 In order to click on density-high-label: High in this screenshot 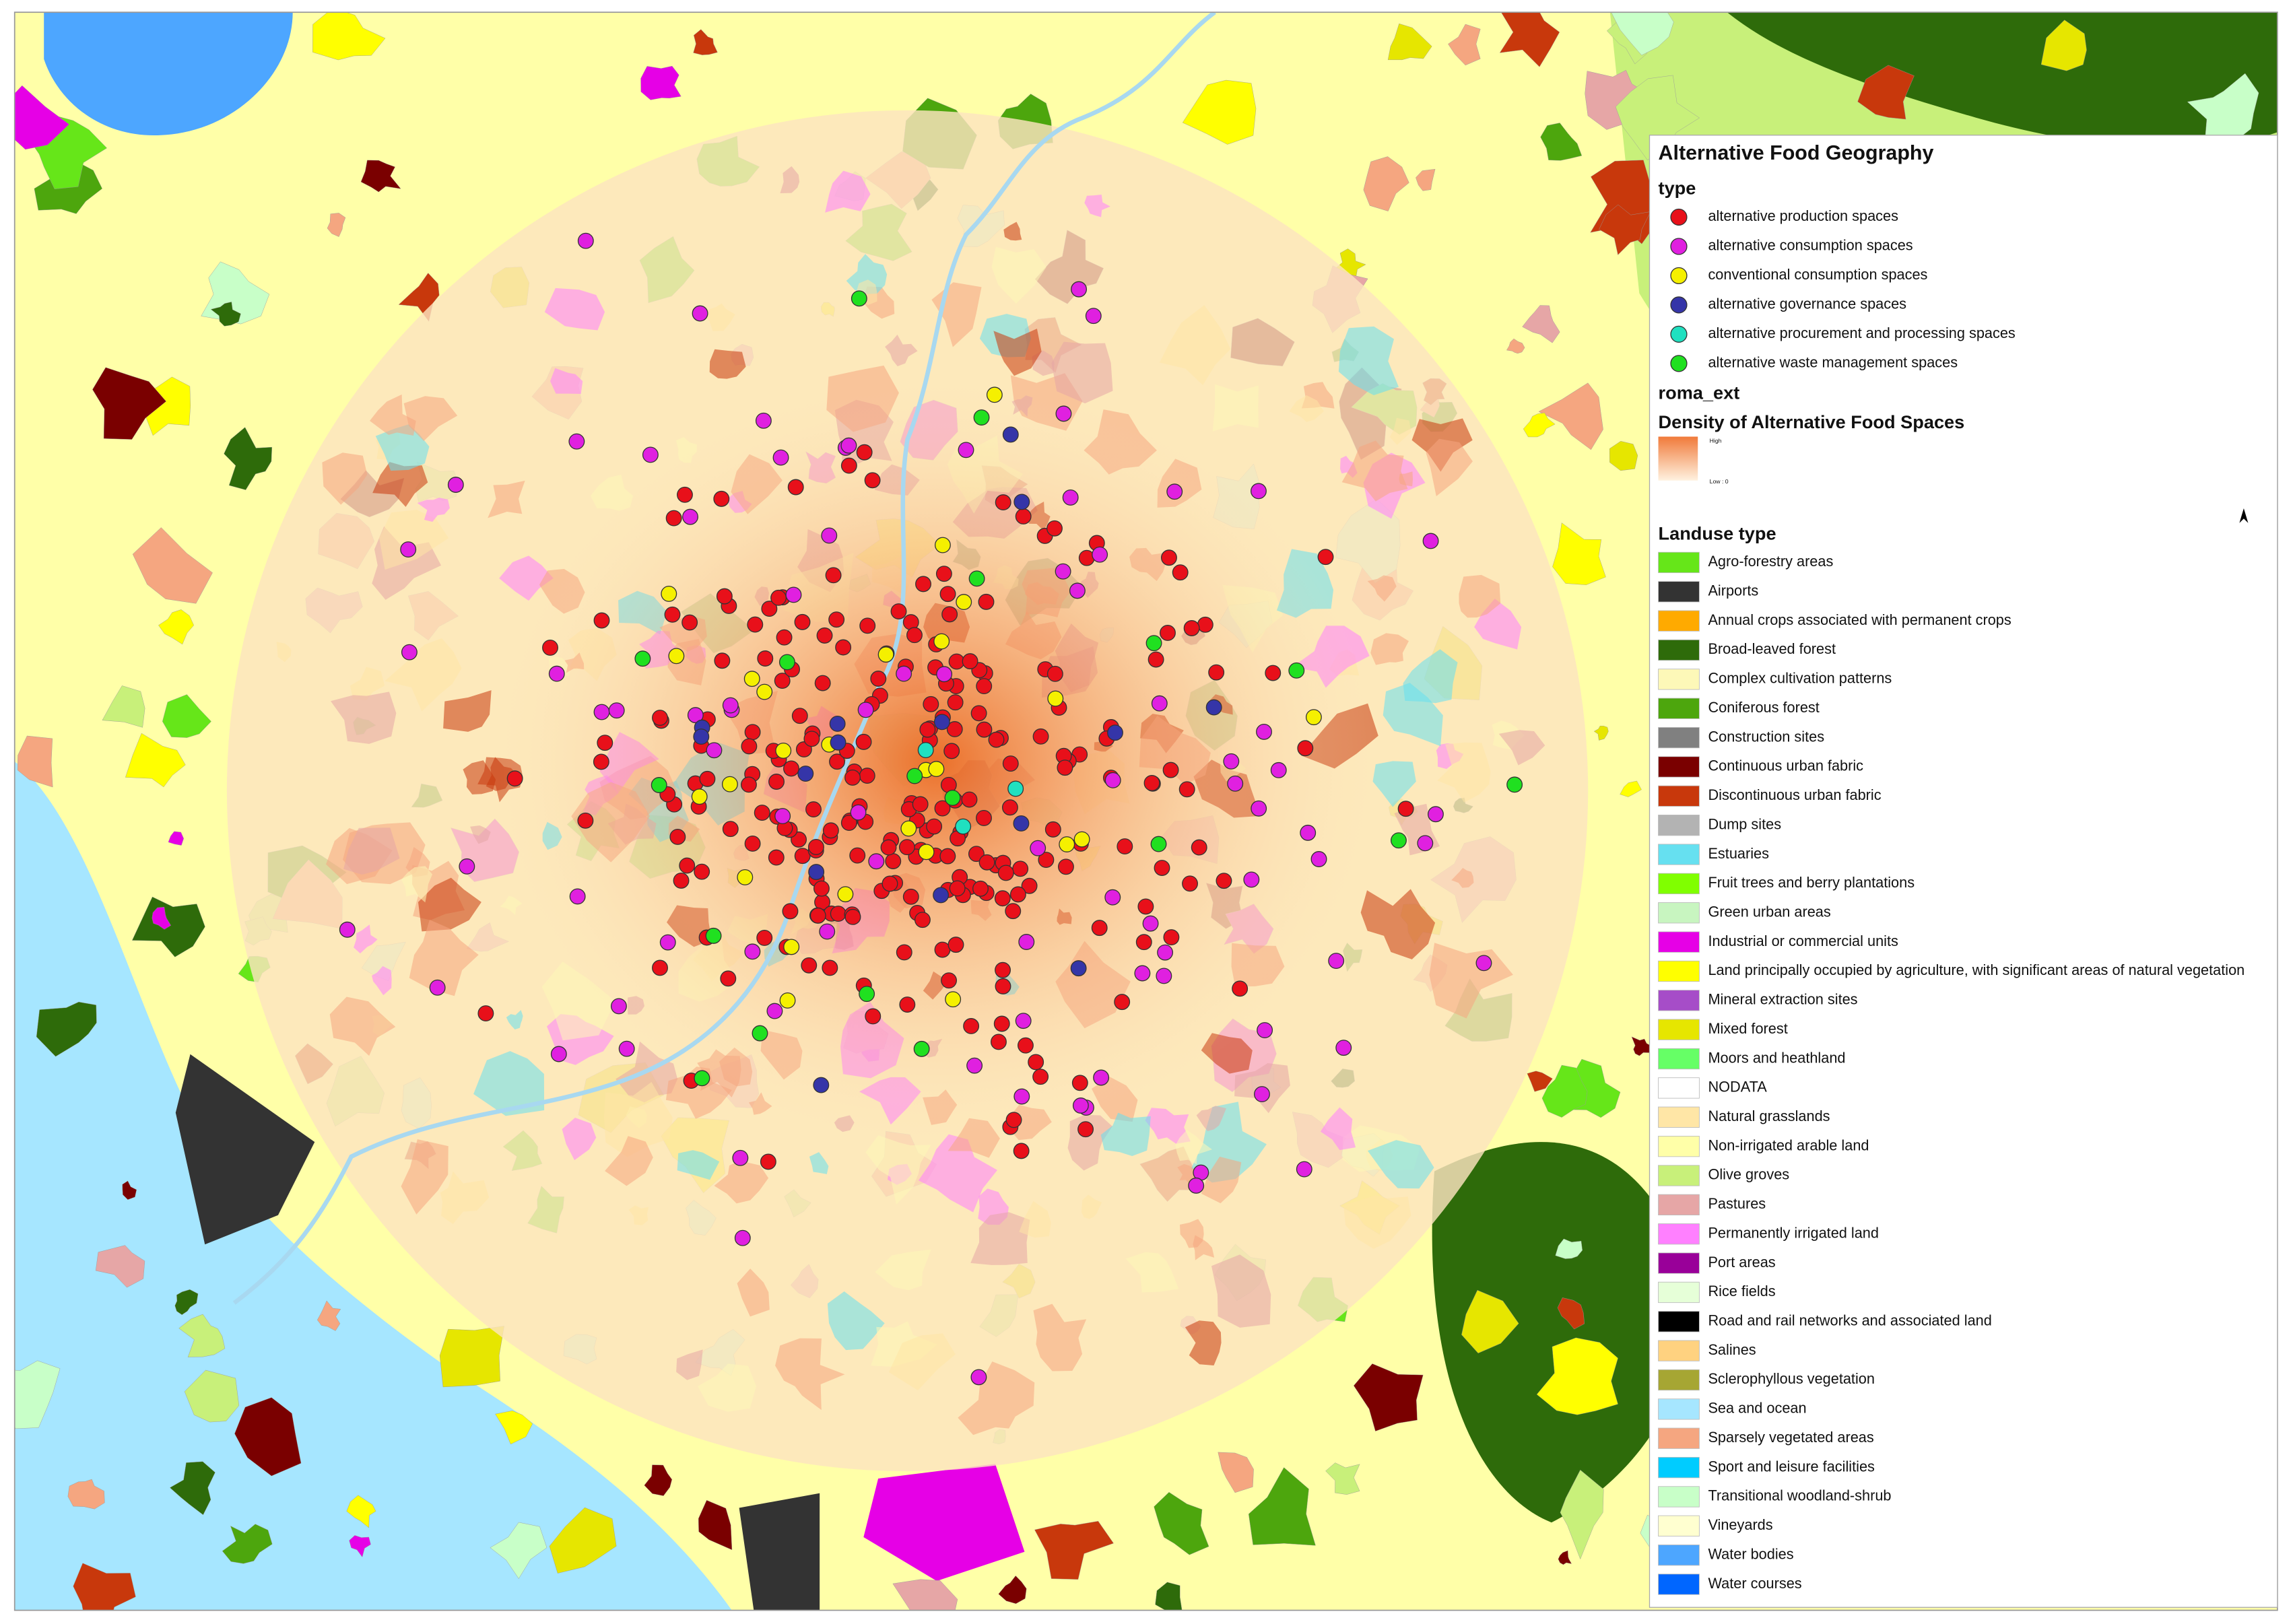, I will do `click(1716, 441)`.